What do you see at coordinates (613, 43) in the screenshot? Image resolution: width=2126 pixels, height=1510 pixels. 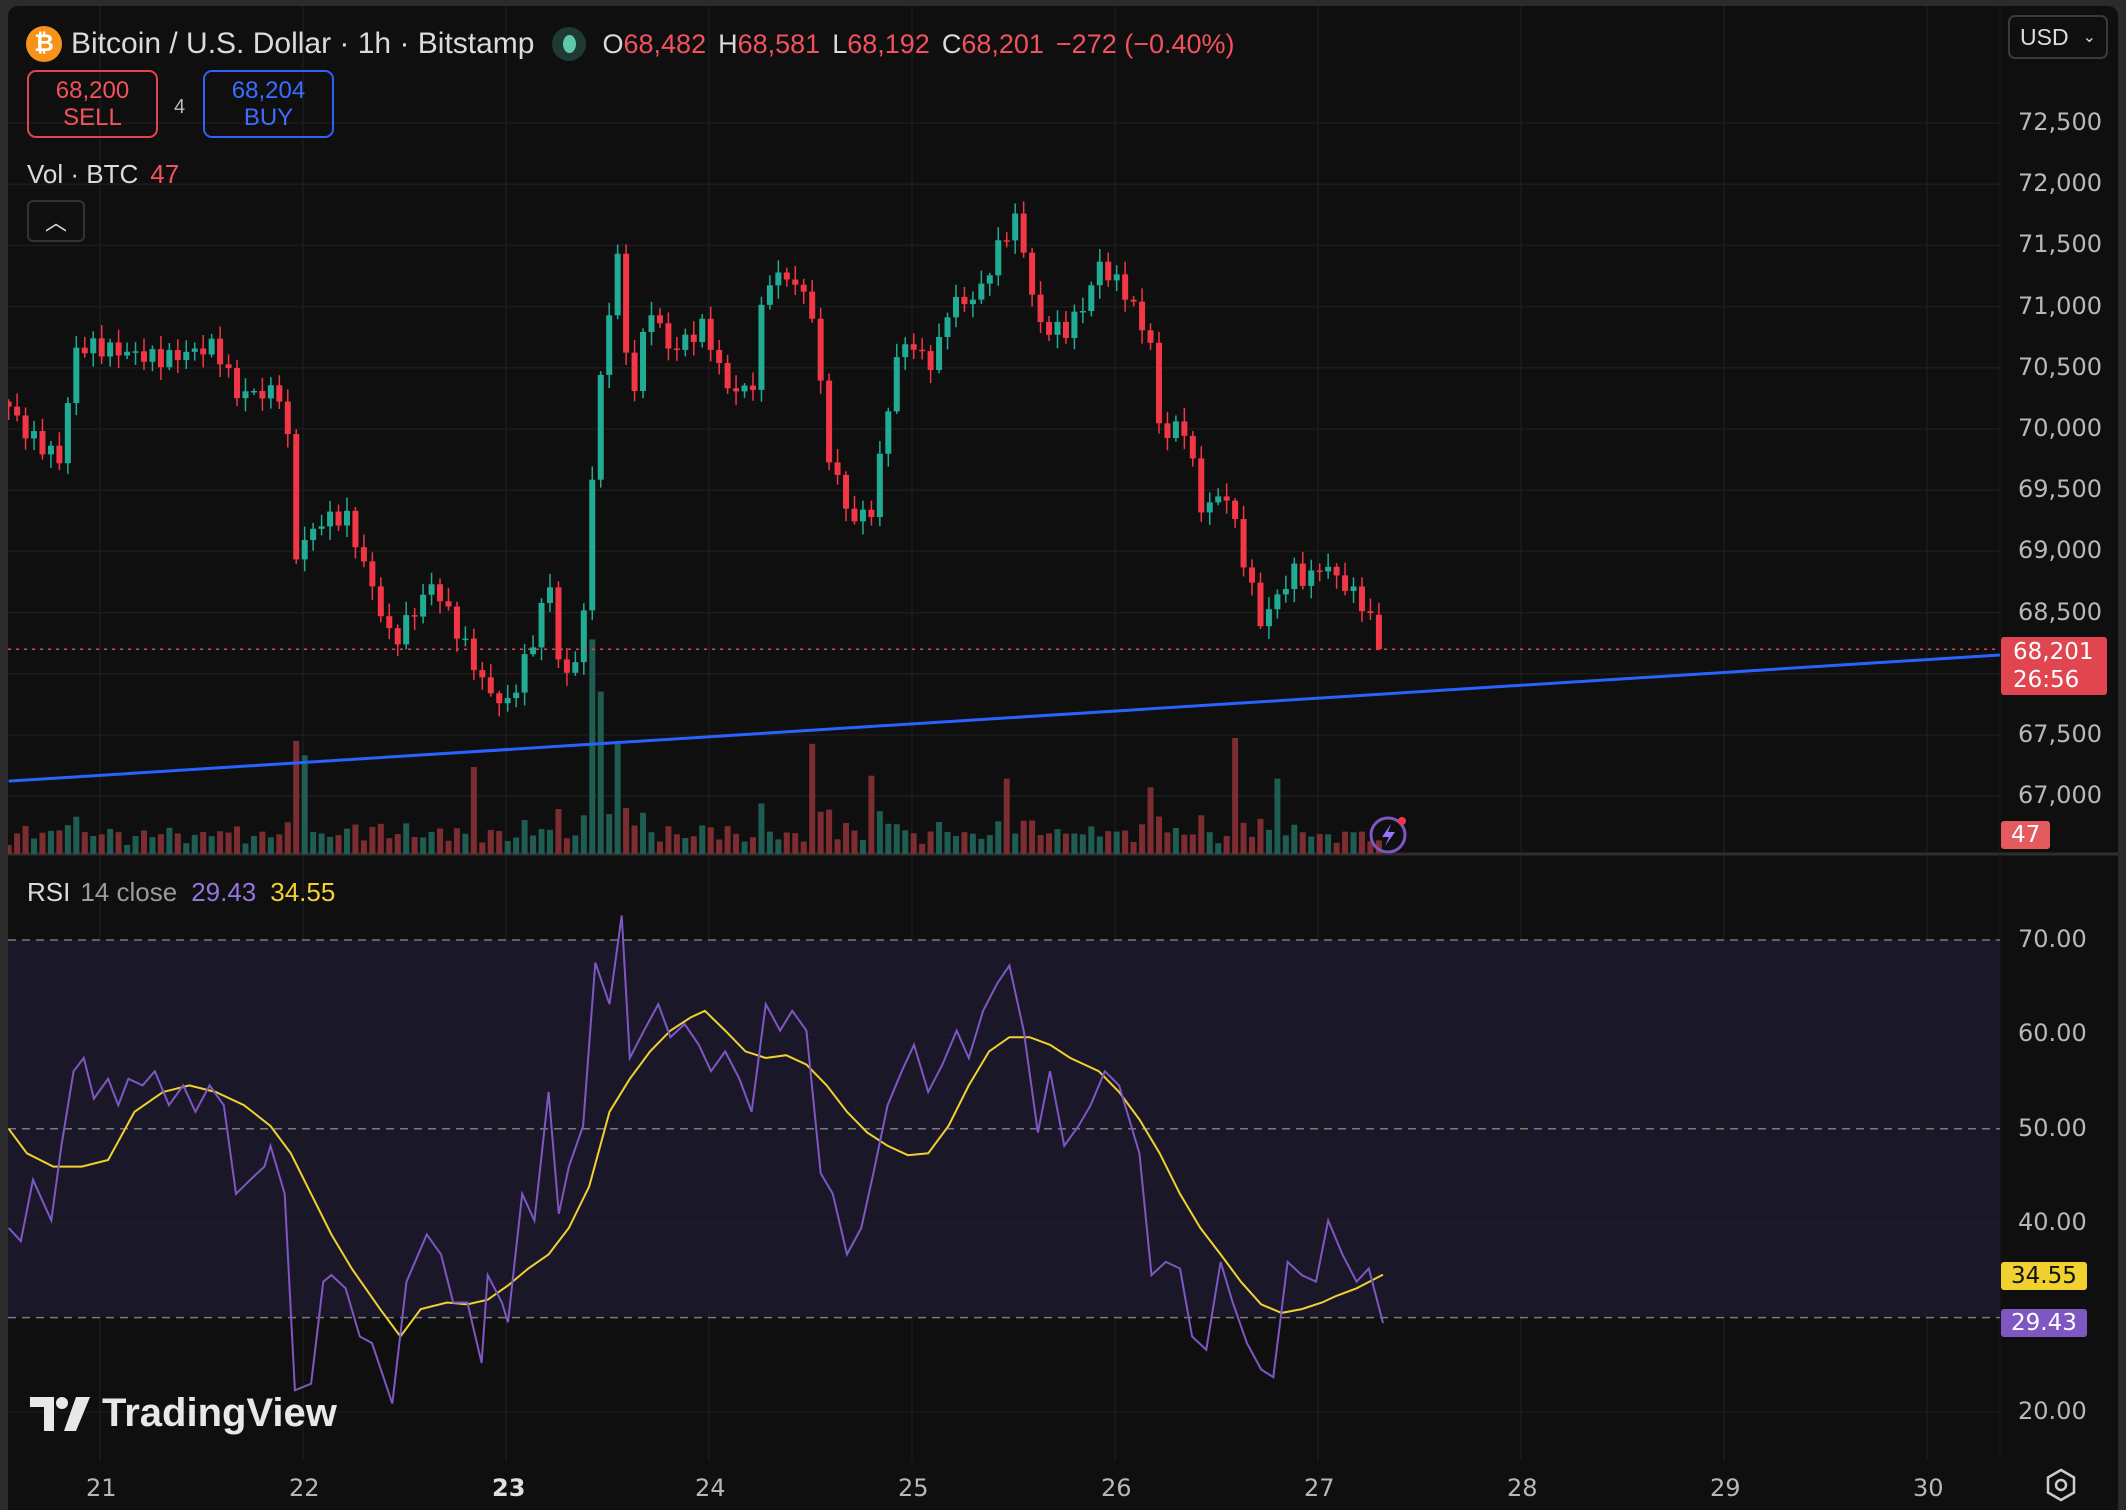 I see `open-label: O` at bounding box center [613, 43].